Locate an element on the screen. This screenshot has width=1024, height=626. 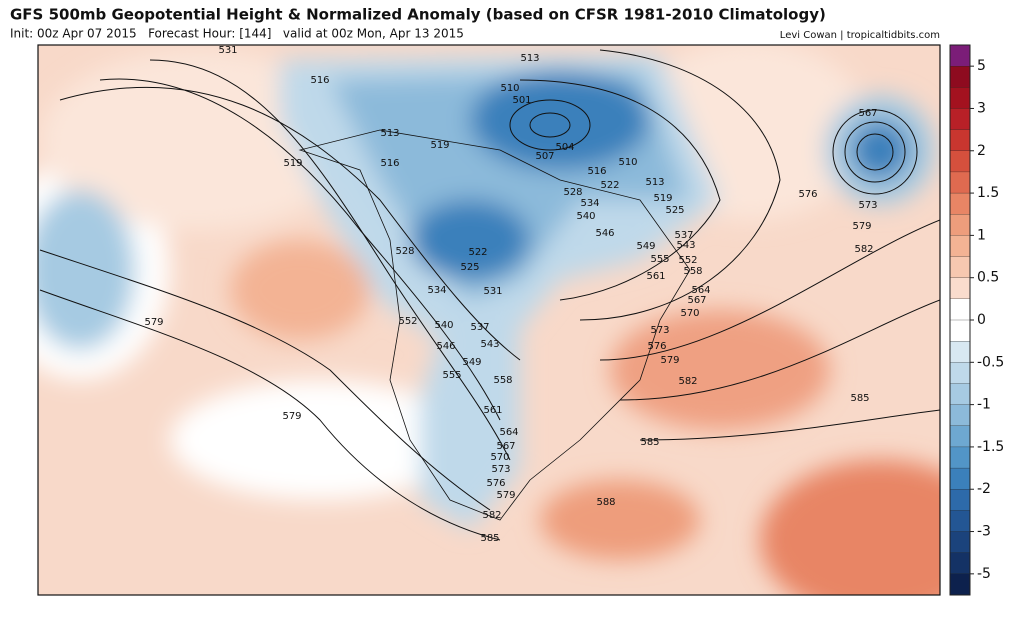
contour-label: 501 is located at coordinates (521, 100).